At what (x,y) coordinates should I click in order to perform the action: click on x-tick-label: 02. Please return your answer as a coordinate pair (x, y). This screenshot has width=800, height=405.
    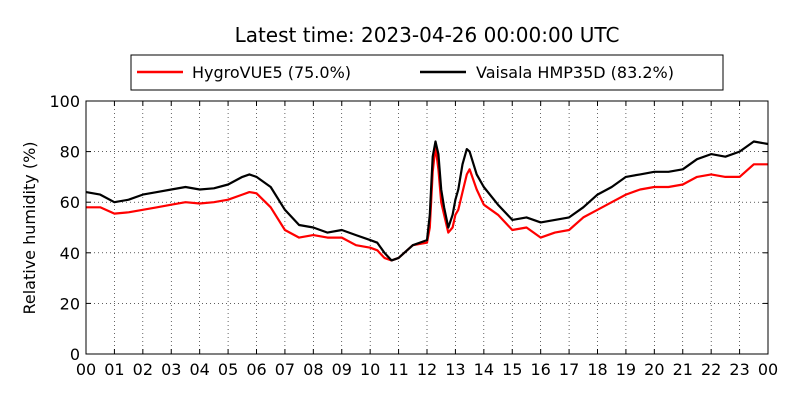
    Looking at the image, I should click on (143, 369).